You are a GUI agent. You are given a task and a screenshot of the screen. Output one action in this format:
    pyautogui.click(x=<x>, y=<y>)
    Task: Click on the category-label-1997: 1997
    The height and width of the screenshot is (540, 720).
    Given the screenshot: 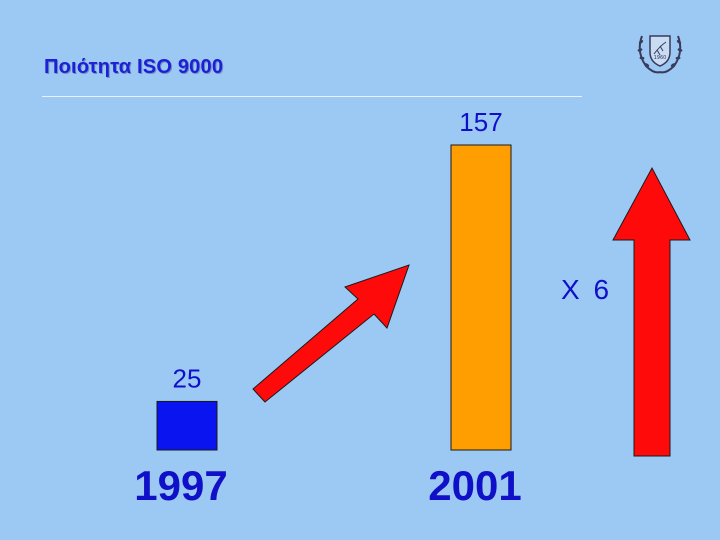 What is the action you would take?
    pyautogui.click(x=180, y=485)
    